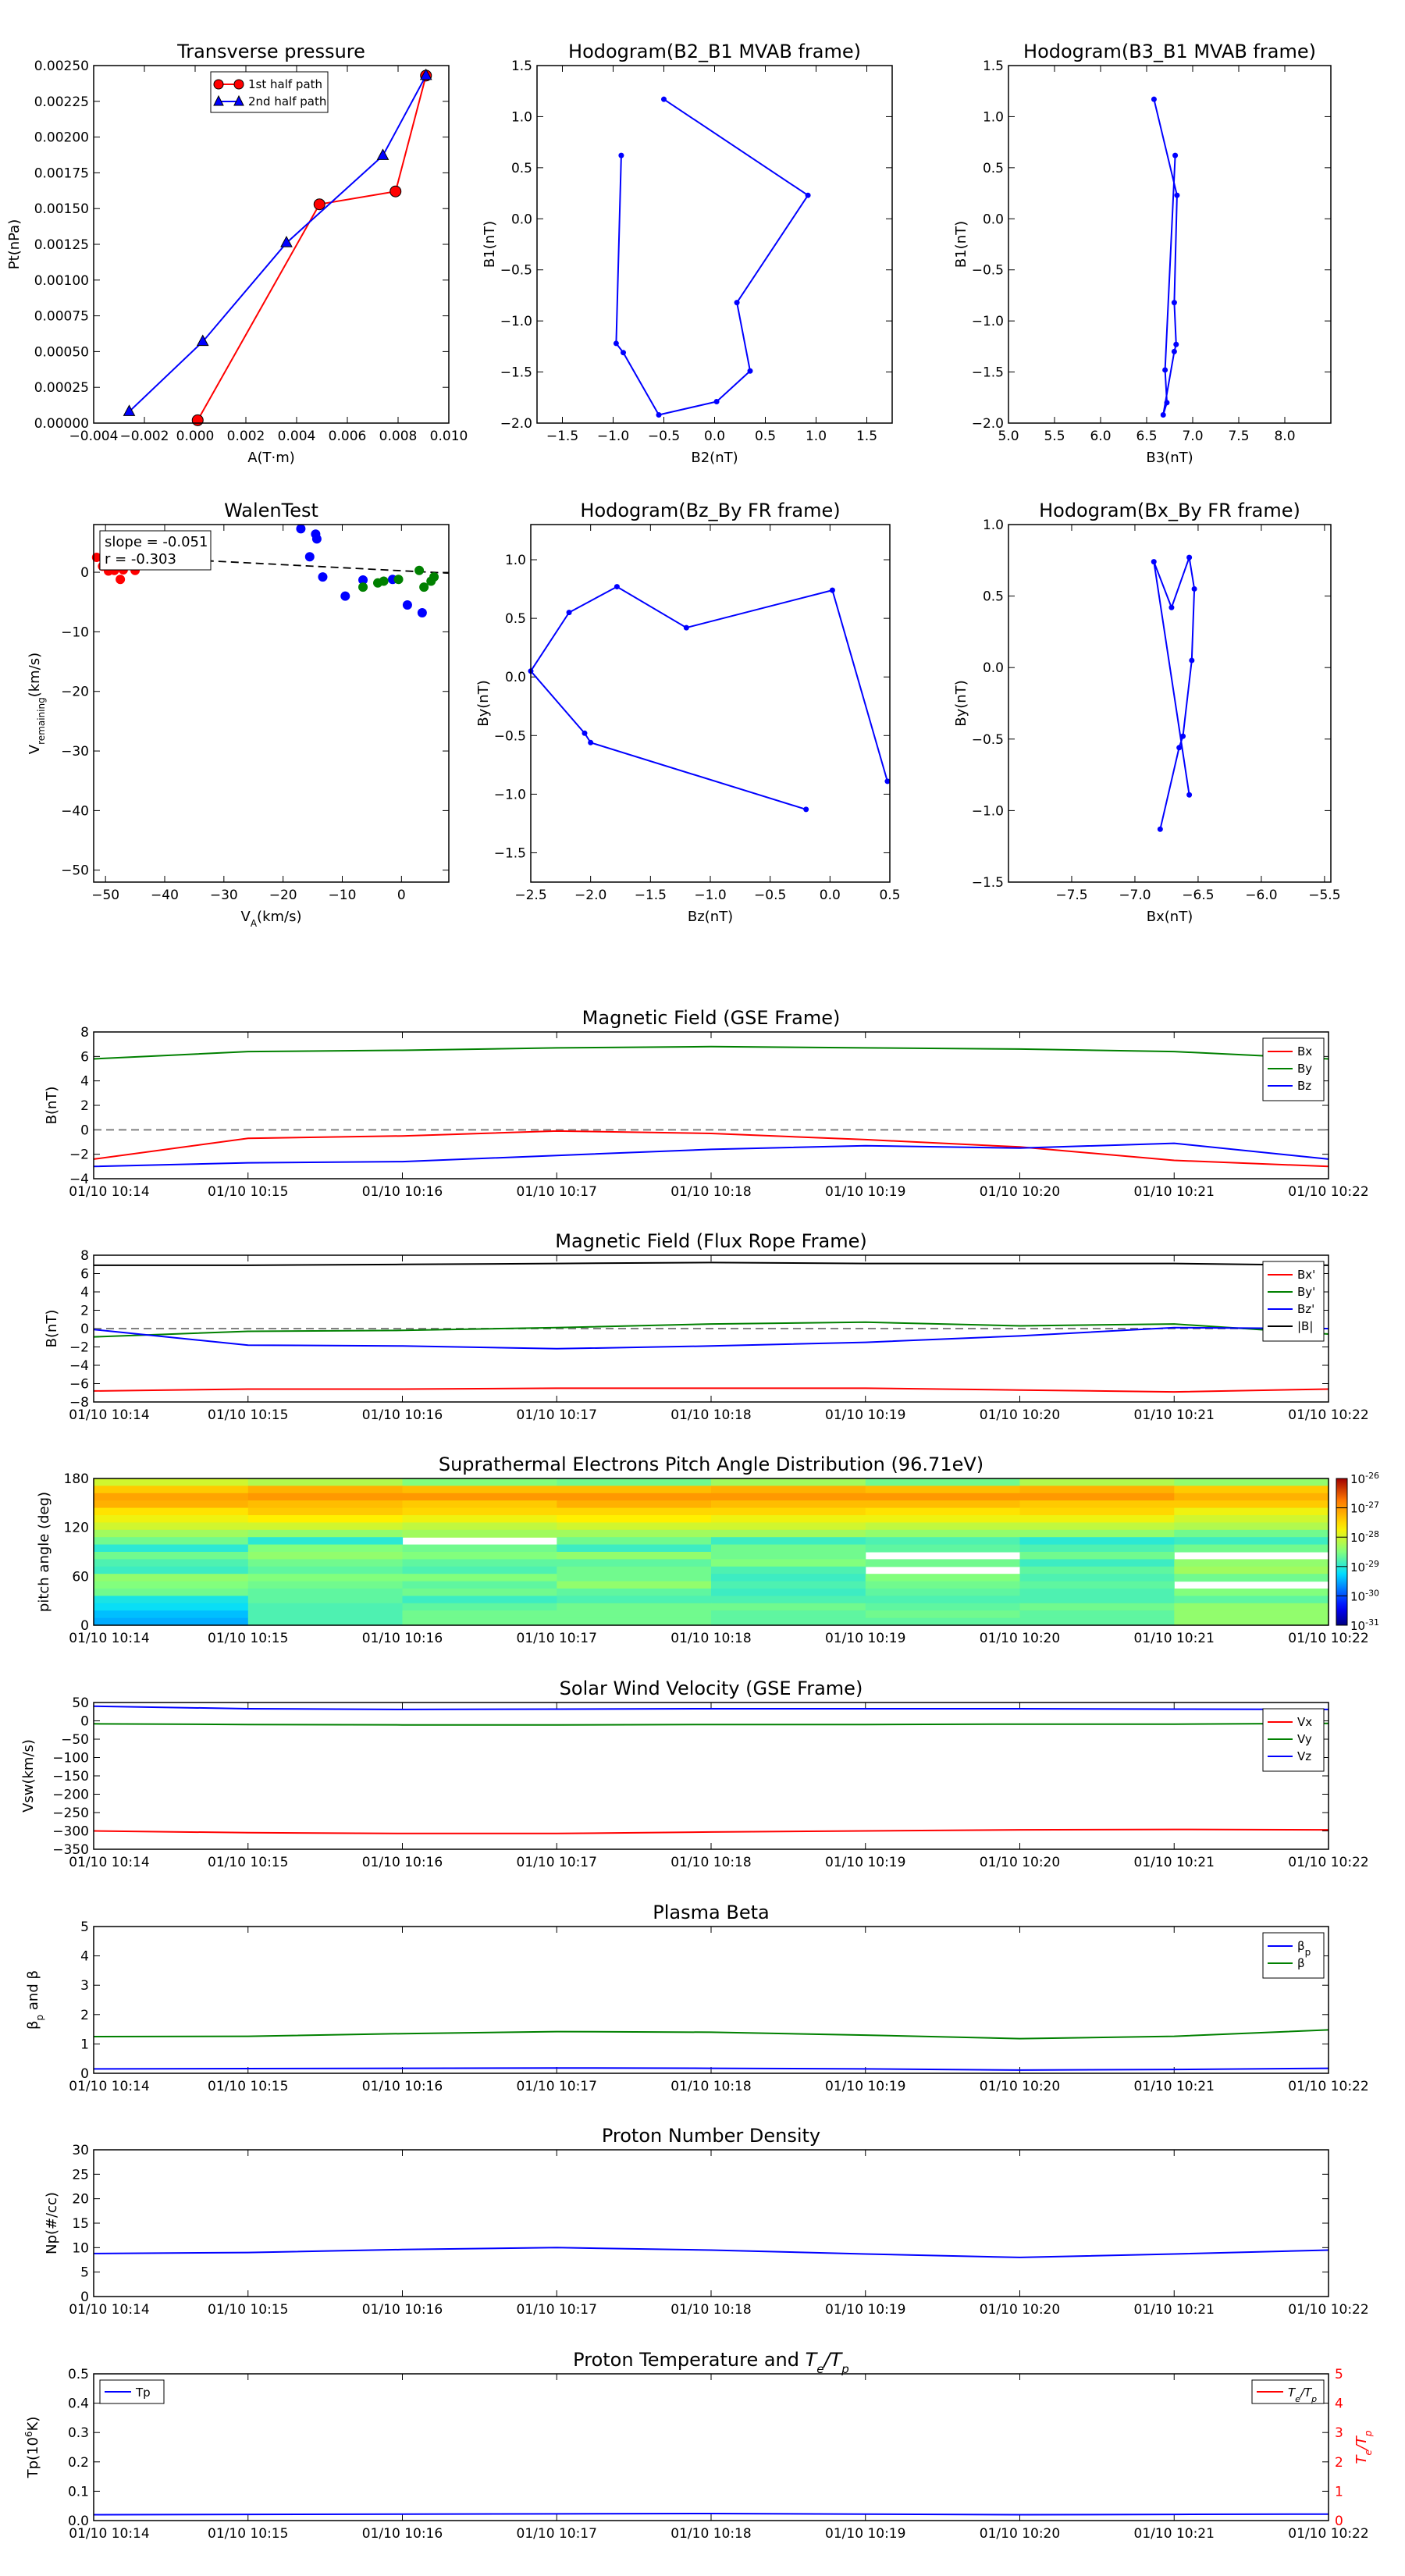  Describe the element at coordinates (1364, 1508) in the screenshot. I see `colorbar-tick-label: 10-27` at that location.